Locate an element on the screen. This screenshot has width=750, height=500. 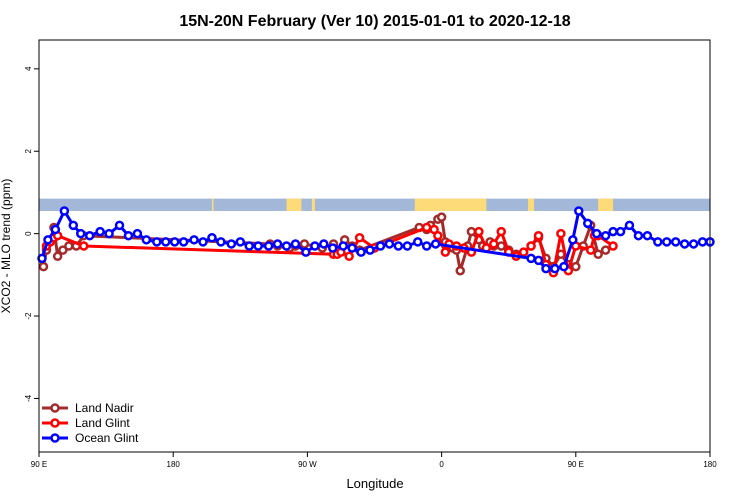
y-axis-label: XCO2 - MLO trend (ppm) is located at coordinates (6, 246).